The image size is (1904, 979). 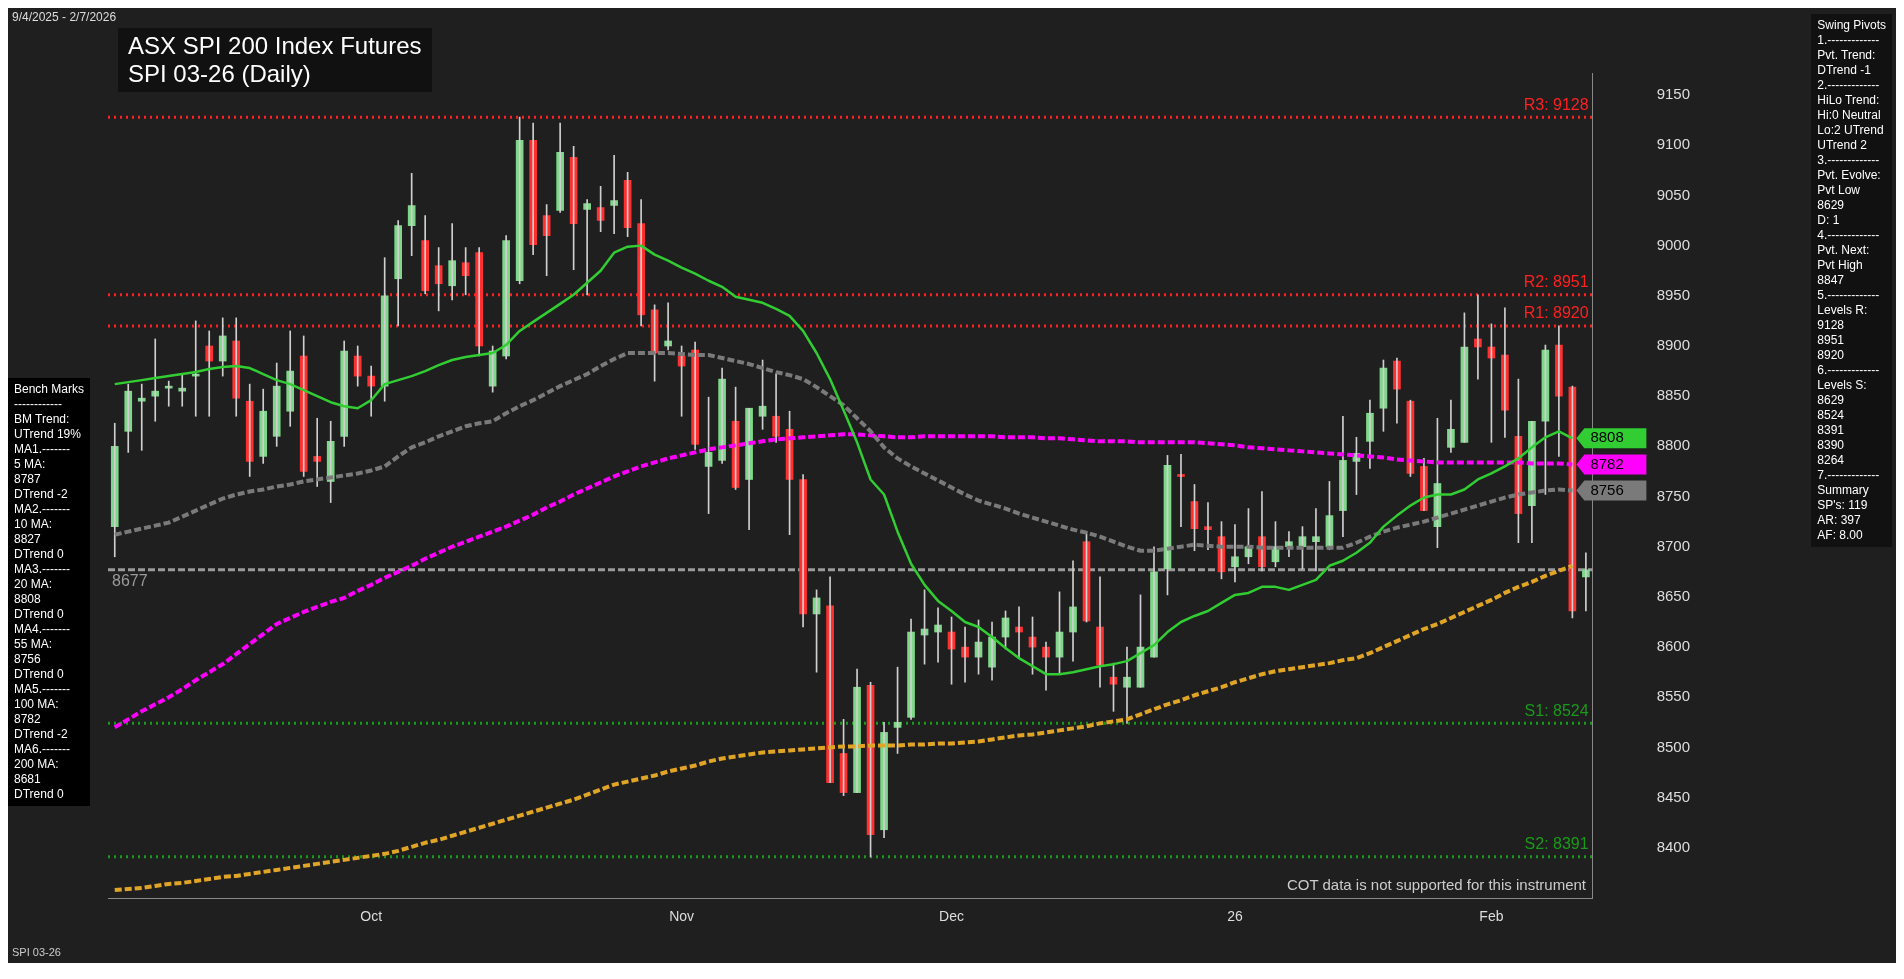 What do you see at coordinates (1673, 696) in the screenshot?
I see `y-tick-label: 8550` at bounding box center [1673, 696].